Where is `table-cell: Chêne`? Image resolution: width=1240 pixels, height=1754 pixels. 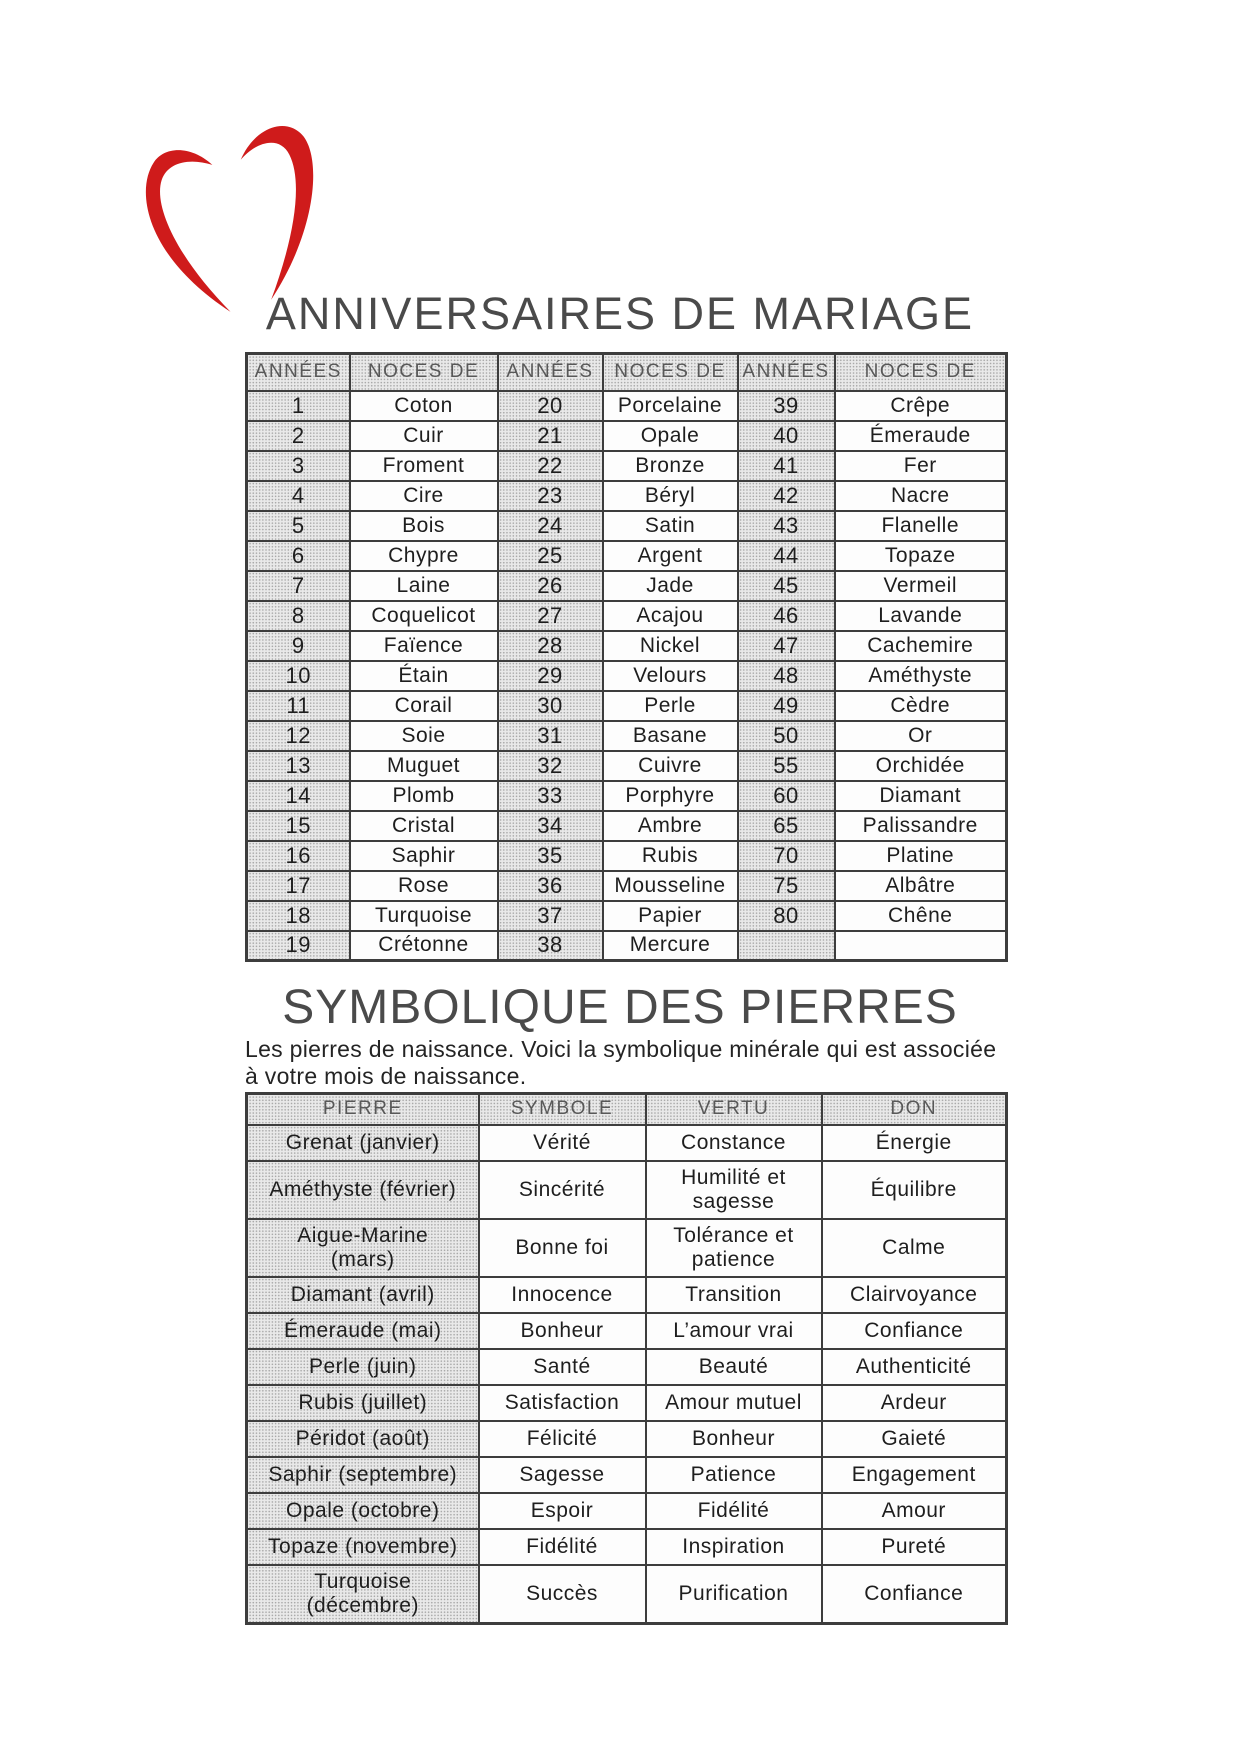 table-cell: Chêne is located at coordinates (920, 915).